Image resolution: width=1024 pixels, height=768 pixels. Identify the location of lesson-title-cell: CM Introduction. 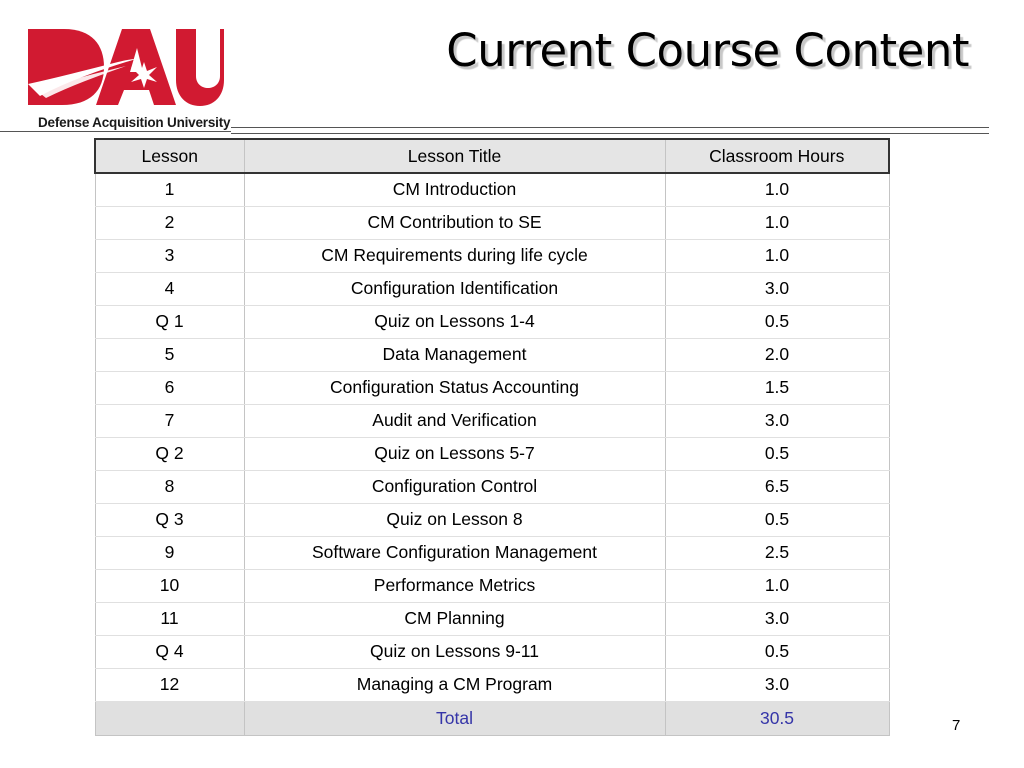
(454, 190).